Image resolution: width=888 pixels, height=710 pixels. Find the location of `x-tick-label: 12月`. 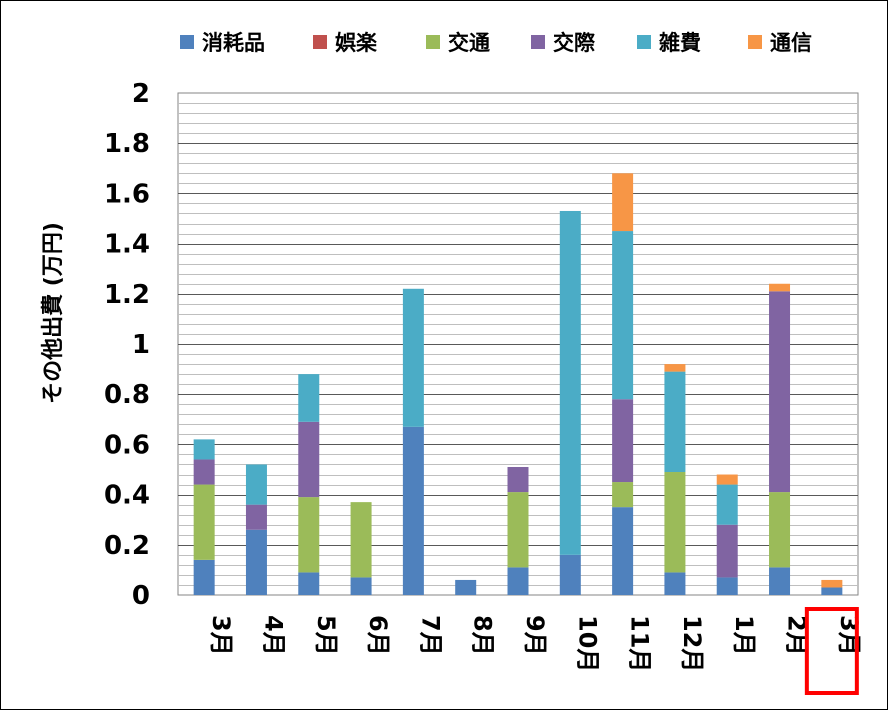

x-tick-label: 12月 is located at coordinates (692, 643).